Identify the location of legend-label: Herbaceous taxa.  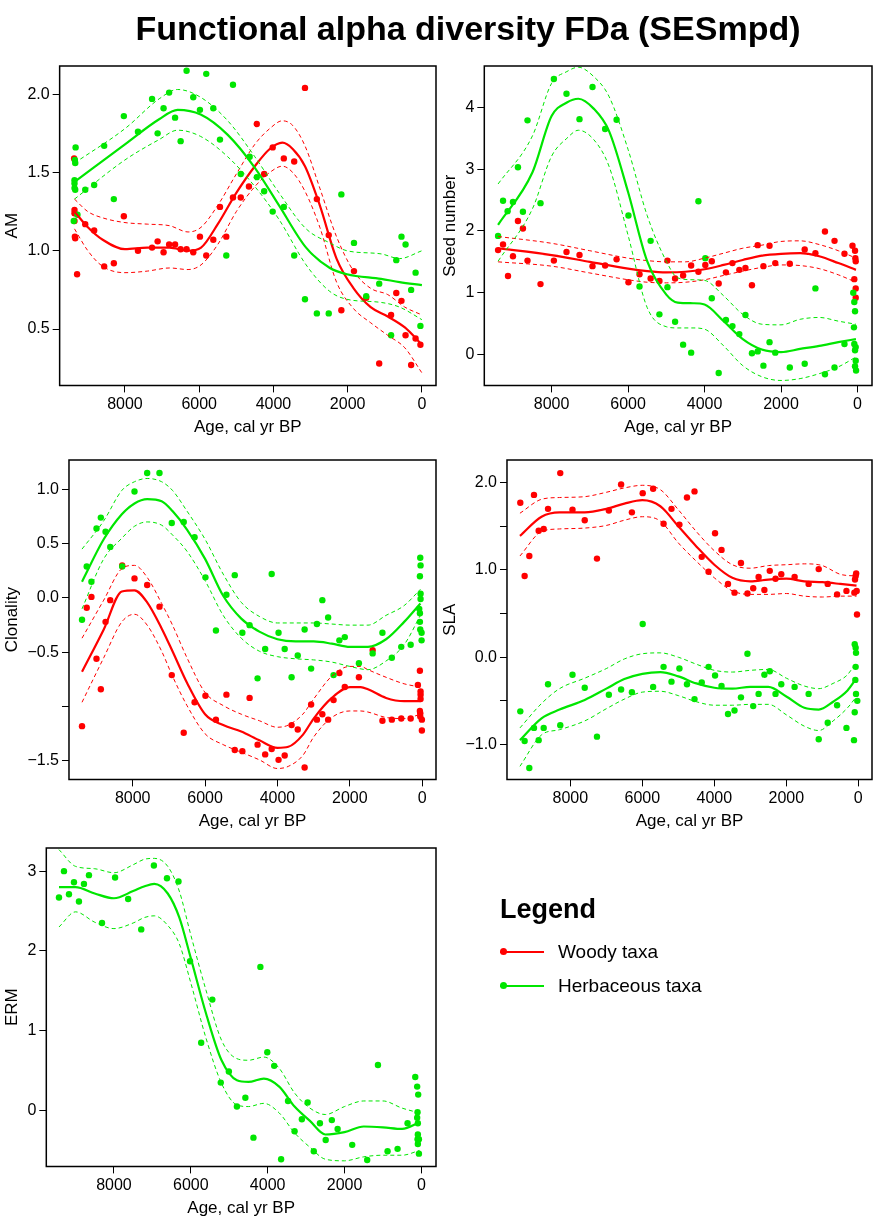
(630, 986).